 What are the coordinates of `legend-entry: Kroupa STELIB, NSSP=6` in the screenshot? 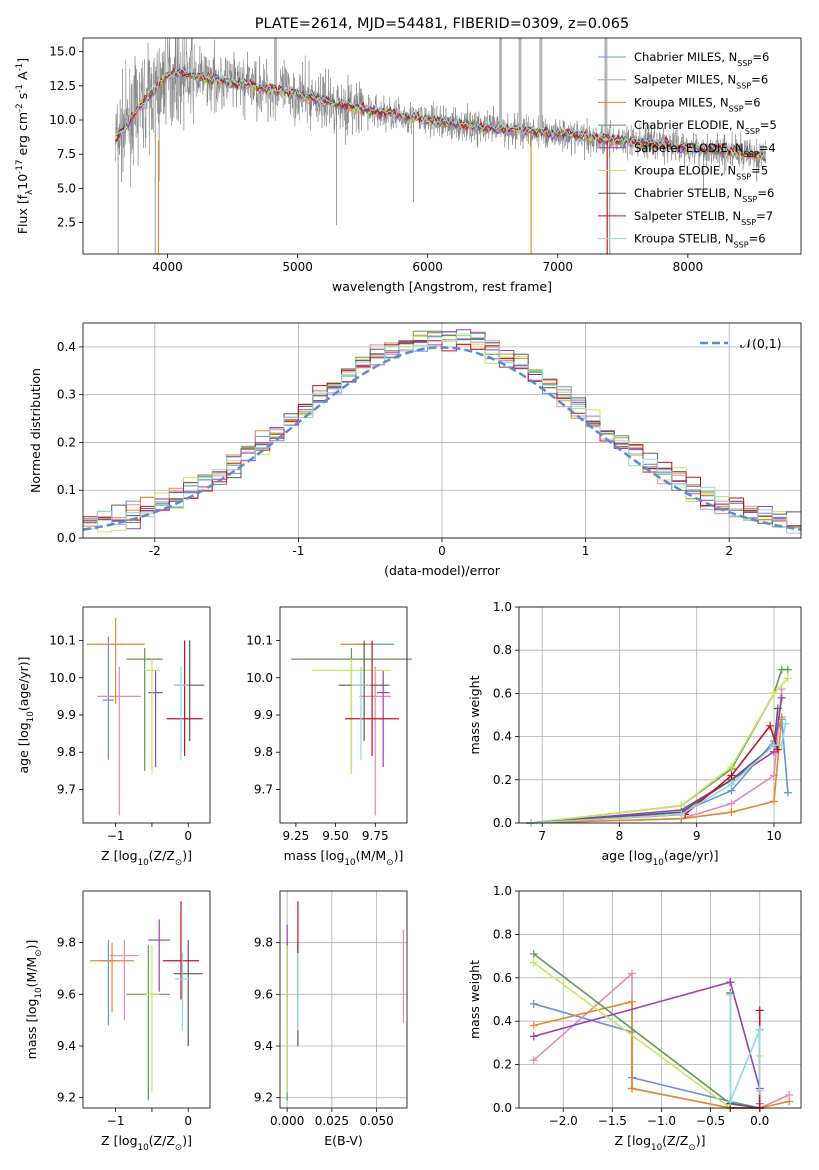 It's located at (700, 241).